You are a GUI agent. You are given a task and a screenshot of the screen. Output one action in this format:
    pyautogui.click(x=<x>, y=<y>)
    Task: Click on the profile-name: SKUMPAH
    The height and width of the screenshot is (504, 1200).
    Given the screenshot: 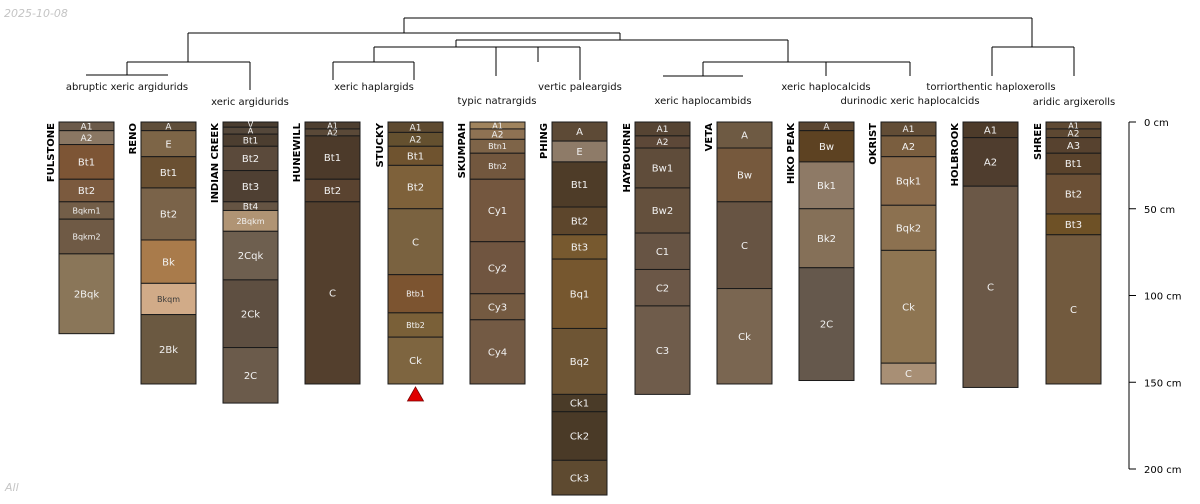 What is the action you would take?
    pyautogui.click(x=462, y=150)
    